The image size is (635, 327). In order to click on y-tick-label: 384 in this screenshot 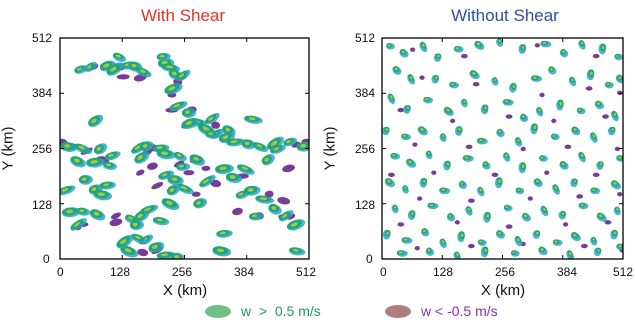, I will do `click(42, 93)`.